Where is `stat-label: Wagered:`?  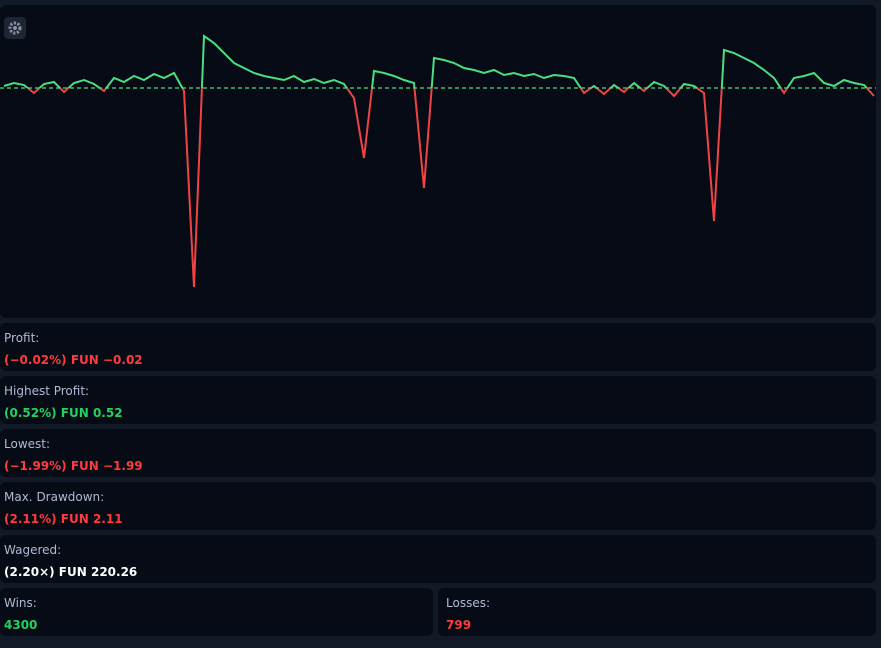 stat-label: Wagered: is located at coordinates (33, 550).